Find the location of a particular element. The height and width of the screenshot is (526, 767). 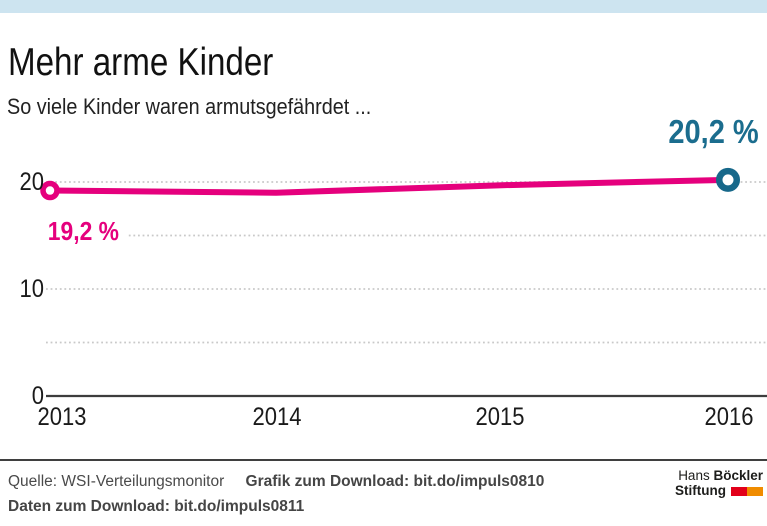

logo-stiftung-text: Stiftung is located at coordinates (700, 490).